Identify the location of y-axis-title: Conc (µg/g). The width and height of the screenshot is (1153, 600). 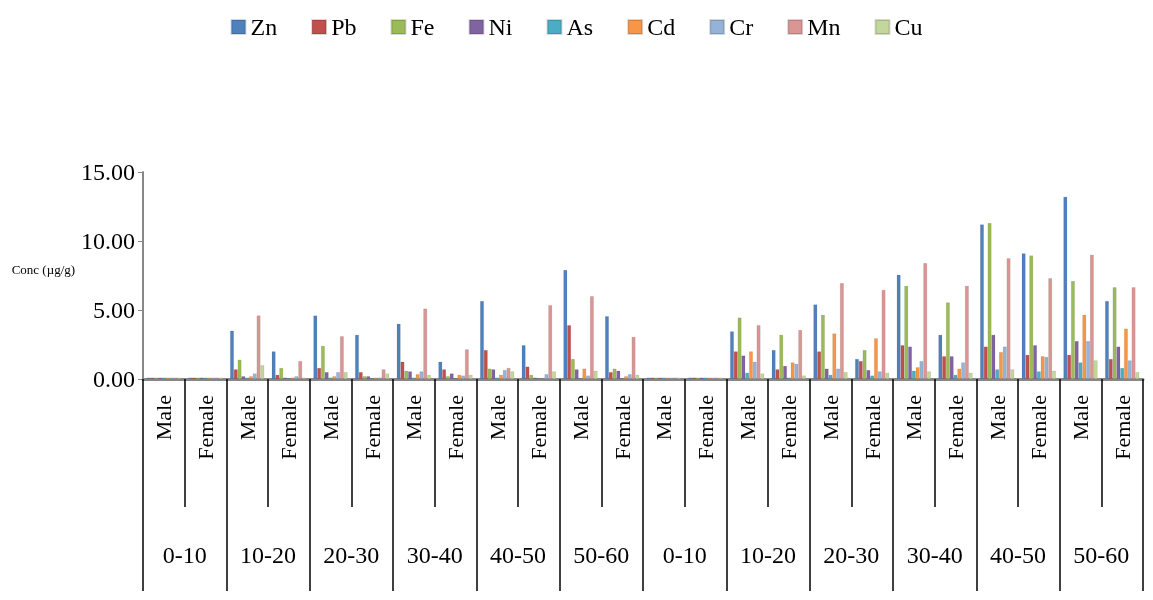
(43, 269).